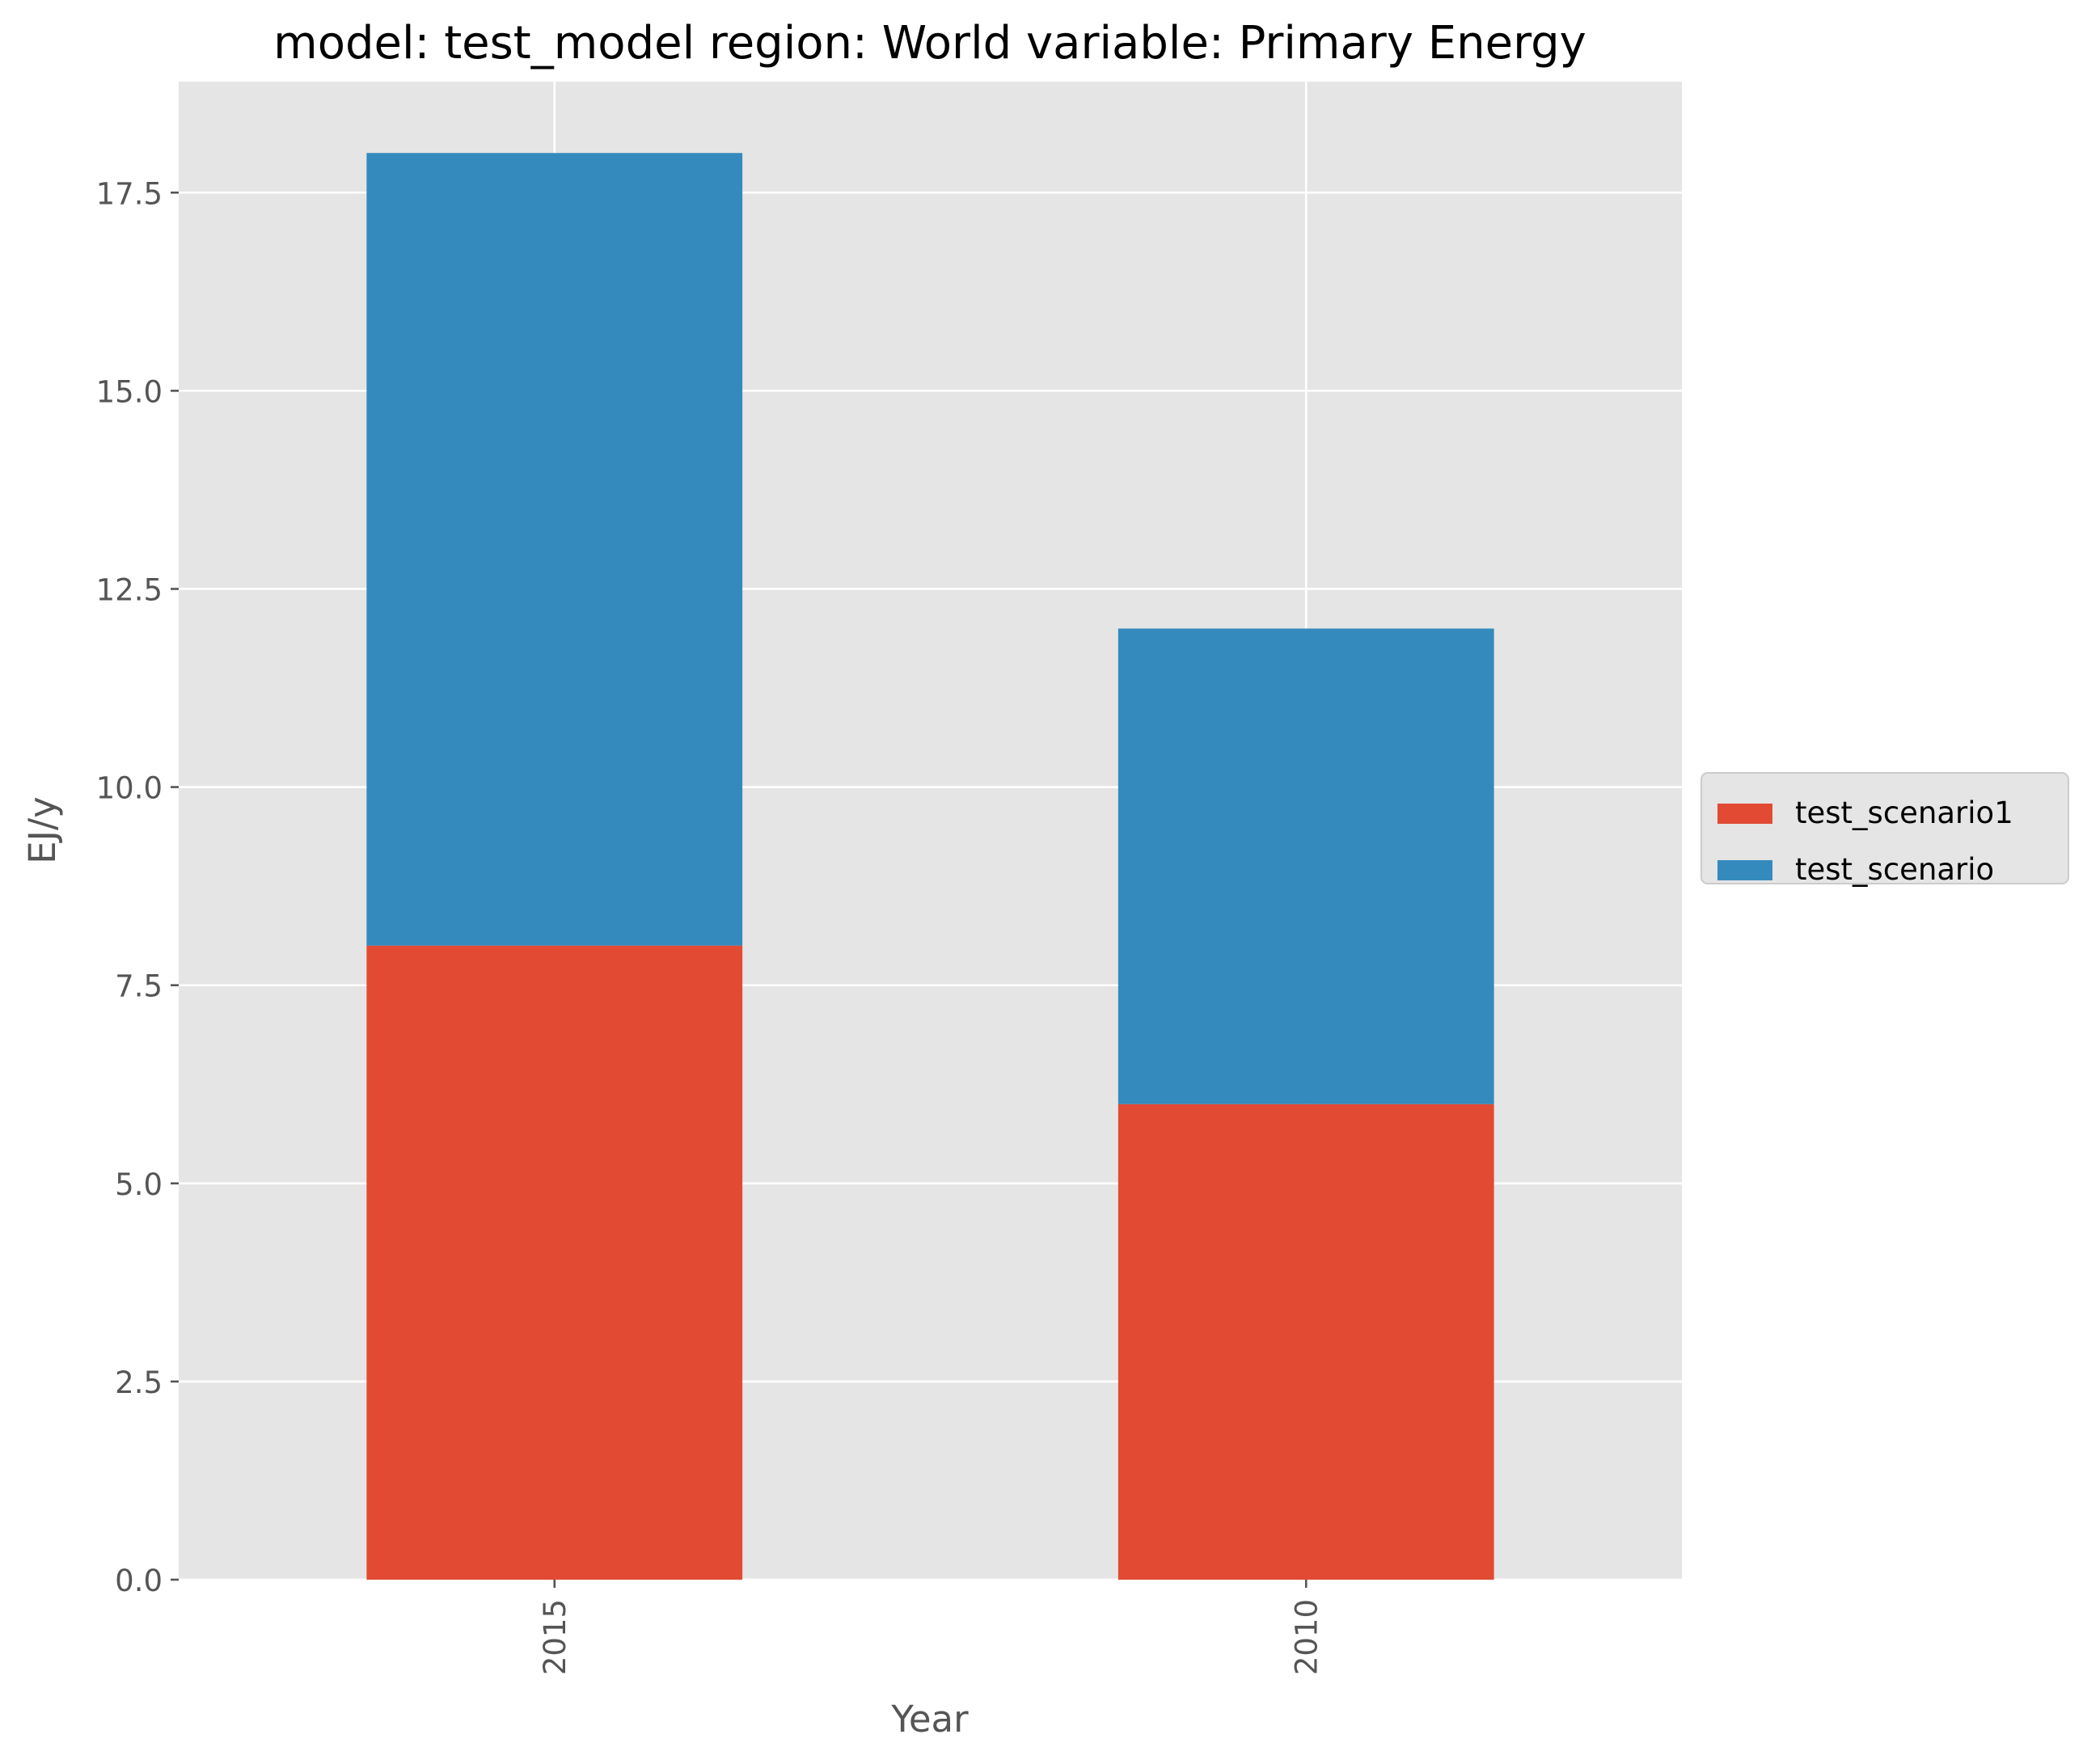  I want to click on y-tick-label: 12.5, so click(129, 589).